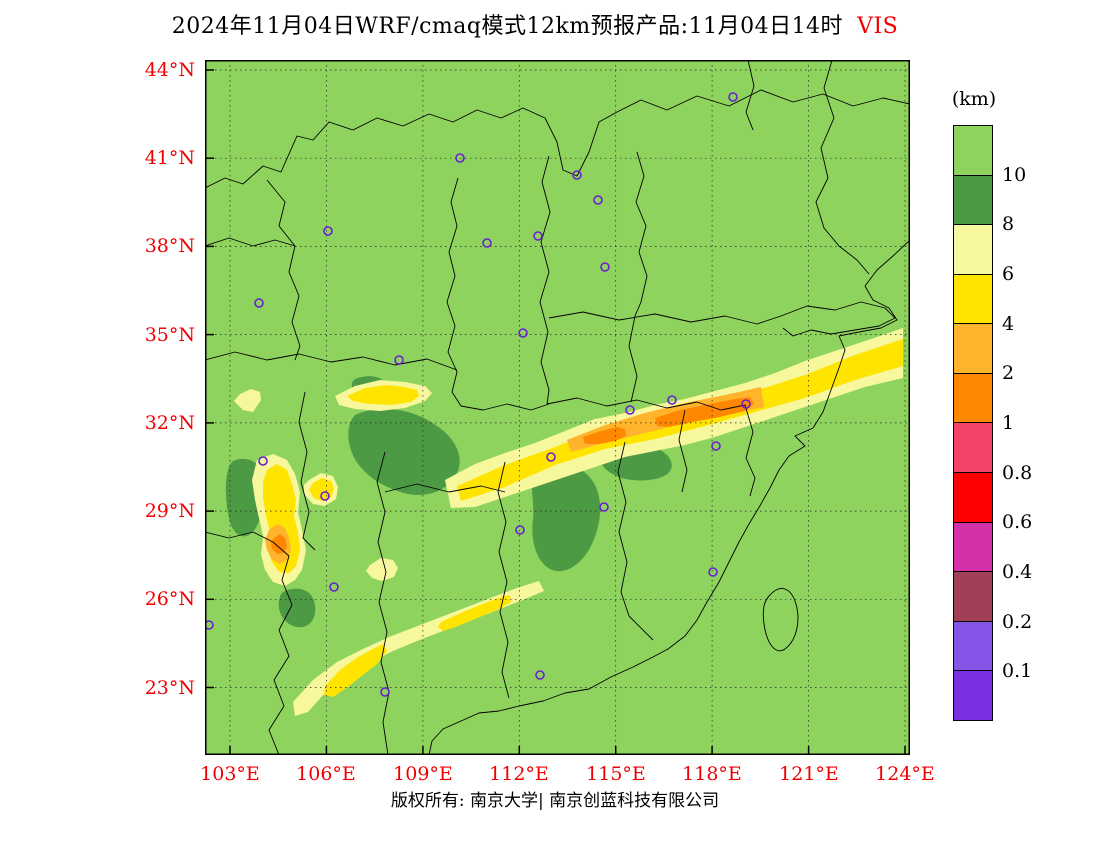 This screenshot has width=1100, height=850. I want to click on lat-label-35n: 35°N, so click(169, 335).